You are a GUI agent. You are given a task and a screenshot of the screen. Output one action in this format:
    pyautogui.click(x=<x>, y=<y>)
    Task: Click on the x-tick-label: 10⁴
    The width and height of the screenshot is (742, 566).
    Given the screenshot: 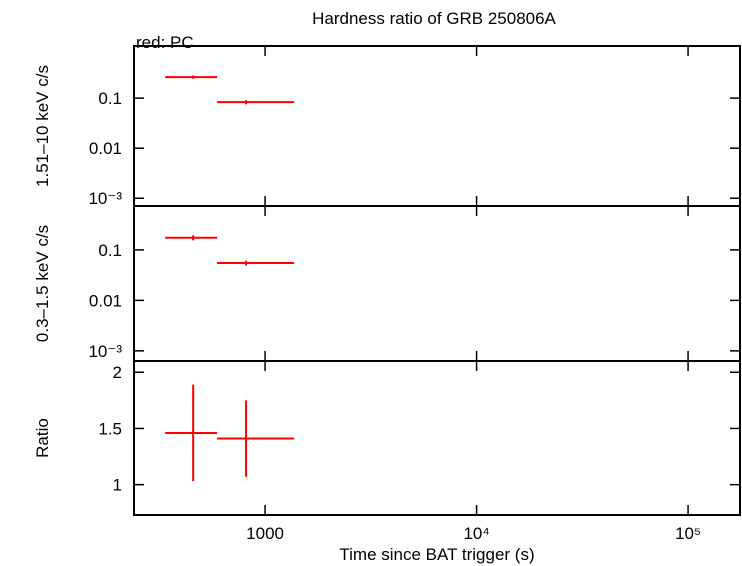 What is the action you would take?
    pyautogui.click(x=476, y=533)
    